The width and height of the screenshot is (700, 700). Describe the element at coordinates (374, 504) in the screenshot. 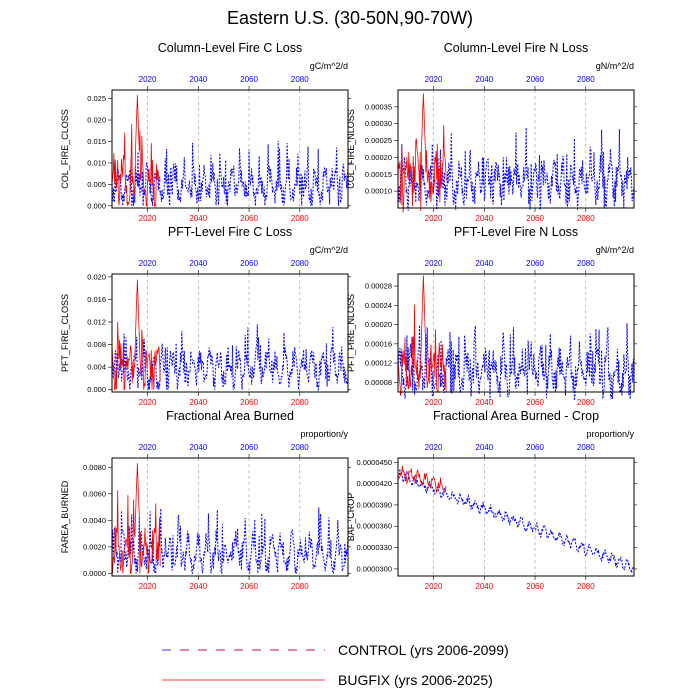

I see `y-tick-label: 0.0000390` at that location.